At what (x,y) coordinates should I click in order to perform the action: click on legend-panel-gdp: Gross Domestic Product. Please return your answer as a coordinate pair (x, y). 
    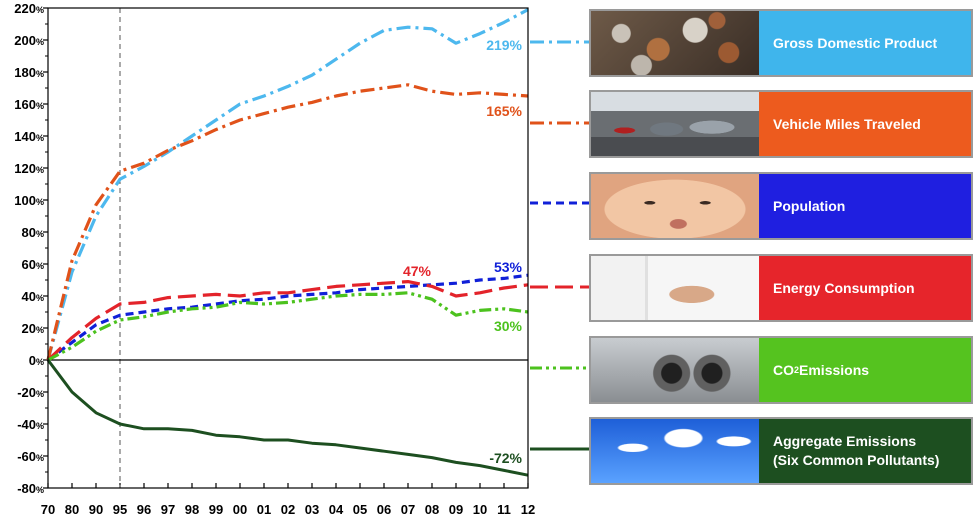
    Looking at the image, I should click on (781, 43).